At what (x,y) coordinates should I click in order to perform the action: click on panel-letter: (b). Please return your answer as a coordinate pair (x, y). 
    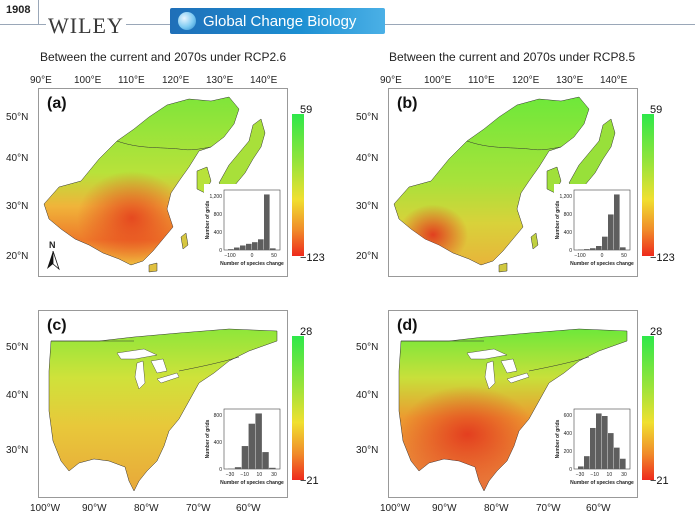
    Looking at the image, I should click on (407, 103).